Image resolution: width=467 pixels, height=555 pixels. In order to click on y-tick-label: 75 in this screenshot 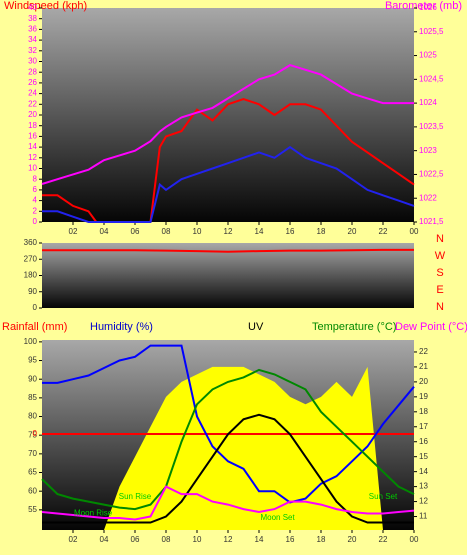, I will do `click(32, 434)`.